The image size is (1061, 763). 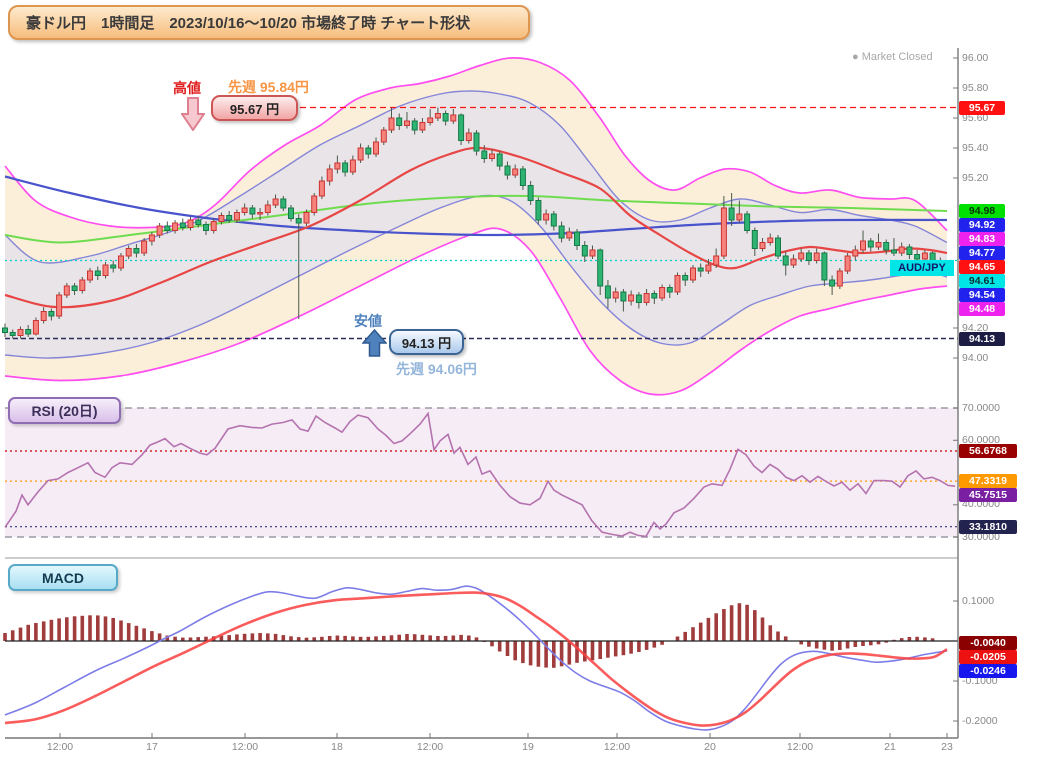 I want to click on price-badge: 45.7515, so click(x=988, y=495).